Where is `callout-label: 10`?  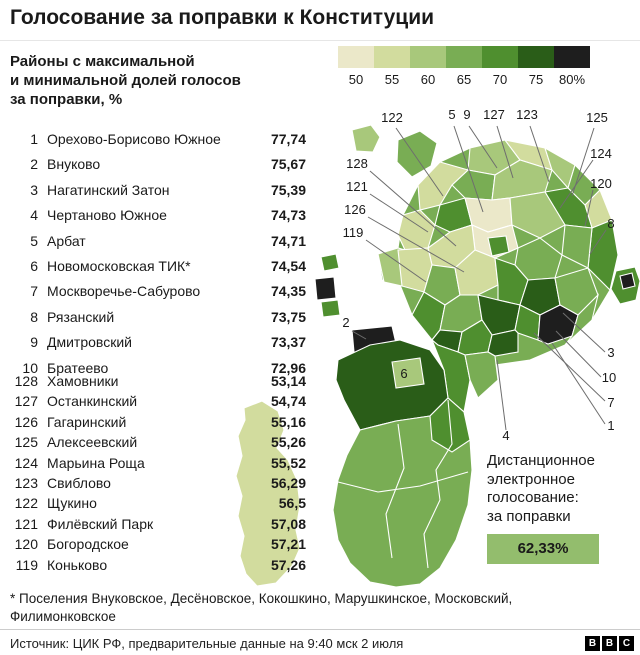 callout-label: 10 is located at coordinates (609, 377).